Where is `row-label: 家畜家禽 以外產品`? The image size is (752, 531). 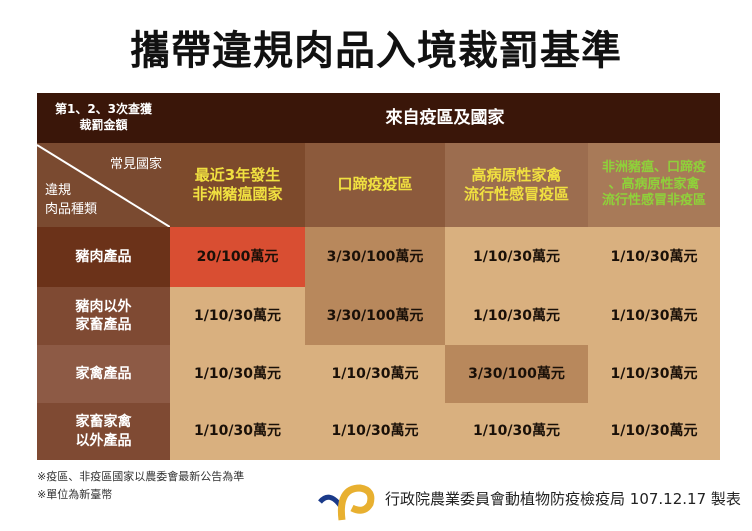 row-label: 家畜家禽 以外產品 is located at coordinates (103, 431).